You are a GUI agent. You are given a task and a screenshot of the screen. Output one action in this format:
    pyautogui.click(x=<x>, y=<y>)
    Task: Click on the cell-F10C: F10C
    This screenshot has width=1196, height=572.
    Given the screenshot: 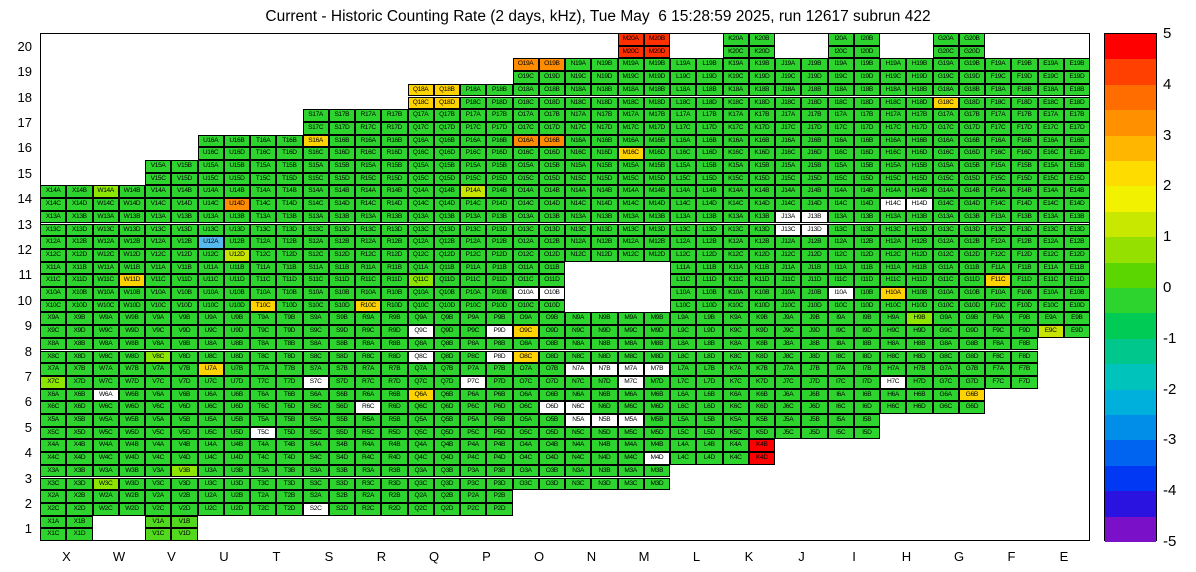 What is the action you would take?
    pyautogui.click(x=998, y=306)
    